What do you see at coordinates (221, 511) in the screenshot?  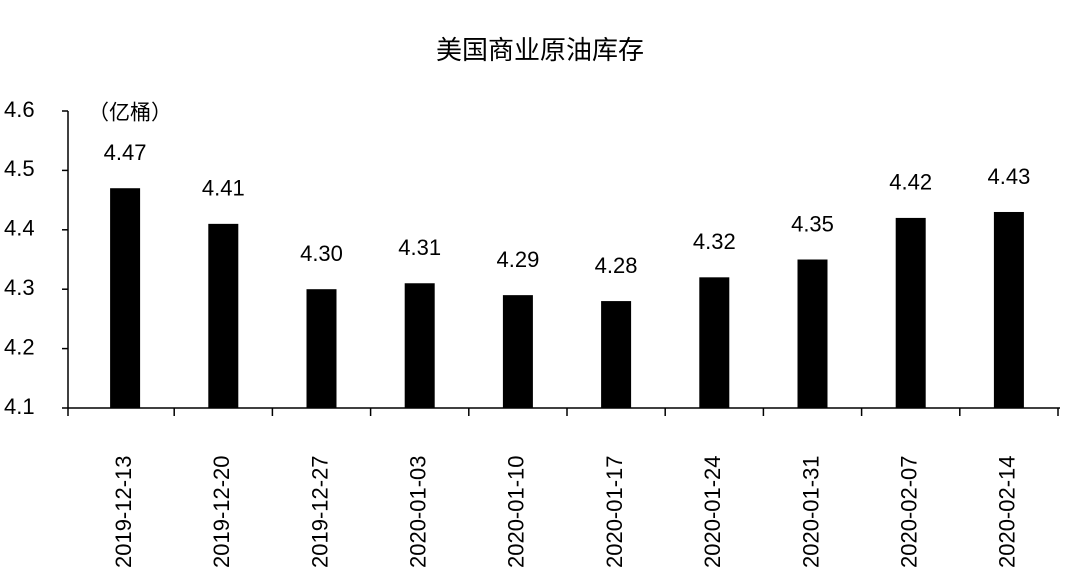 I see `x-tick-label: 2019-12-20` at bounding box center [221, 511].